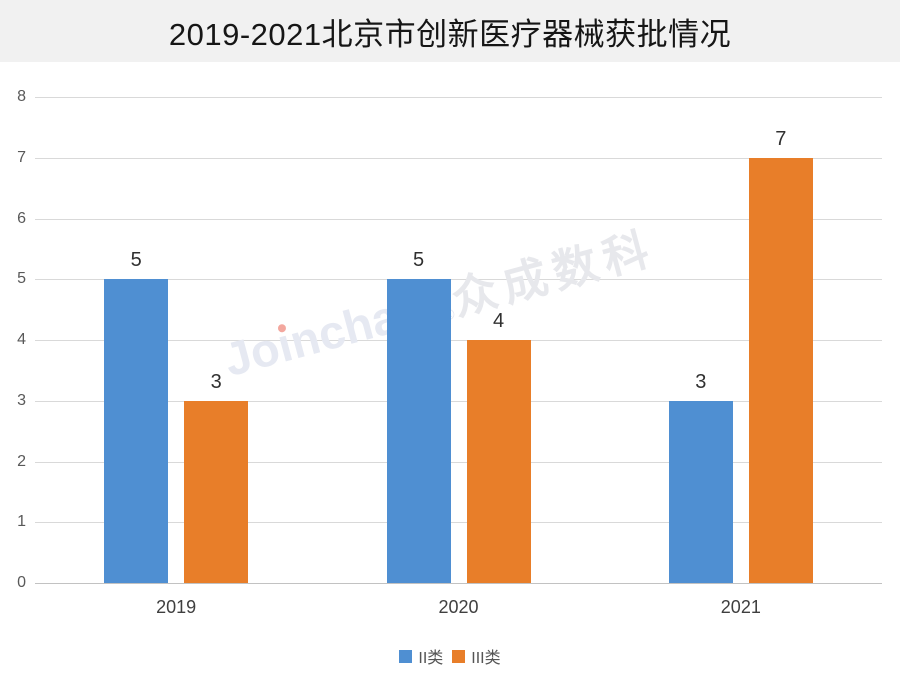 The height and width of the screenshot is (685, 900). I want to click on bar-III类-2019, so click(216, 491).